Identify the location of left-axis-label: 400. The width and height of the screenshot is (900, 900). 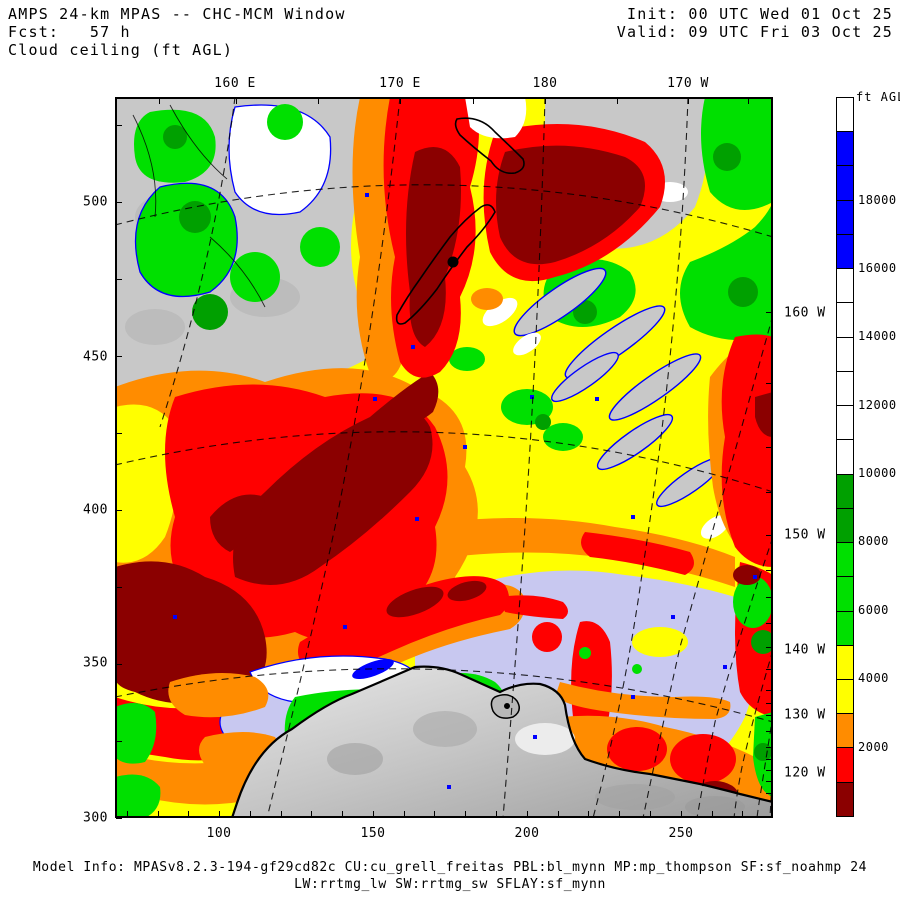
(95, 510).